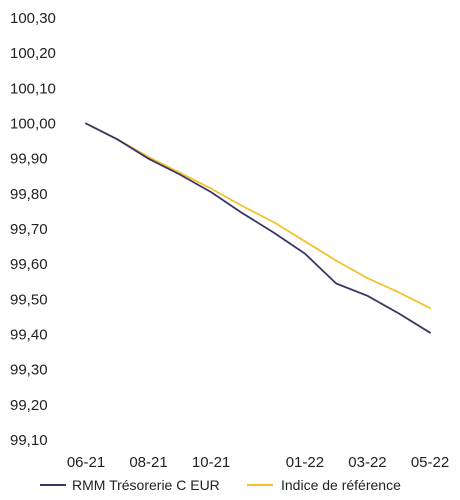  I want to click on legend: RMM Trésorerie C EUR Indice de référence, so click(220, 485).